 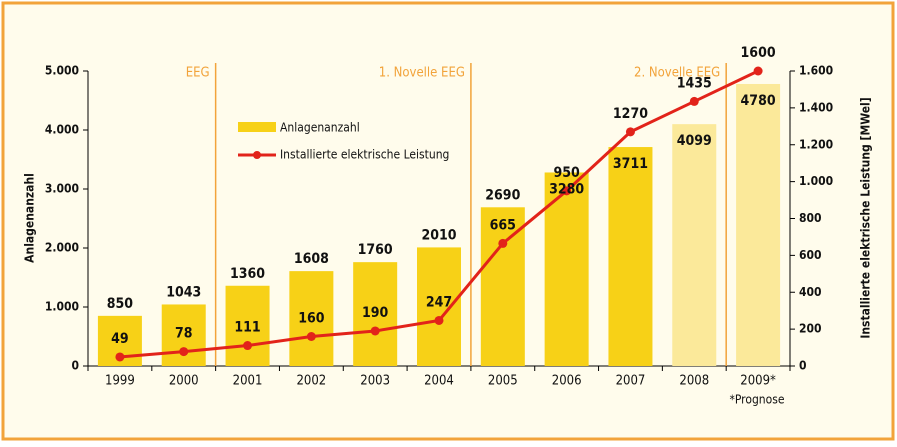 I want to click on line-value-label: 950, so click(x=566, y=173).